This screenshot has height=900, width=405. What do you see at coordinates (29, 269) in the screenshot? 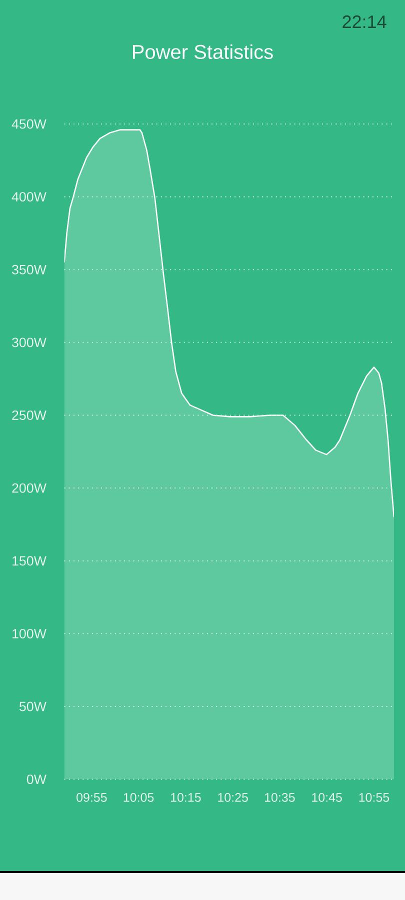
I see `y-tick-label: 350W` at bounding box center [29, 269].